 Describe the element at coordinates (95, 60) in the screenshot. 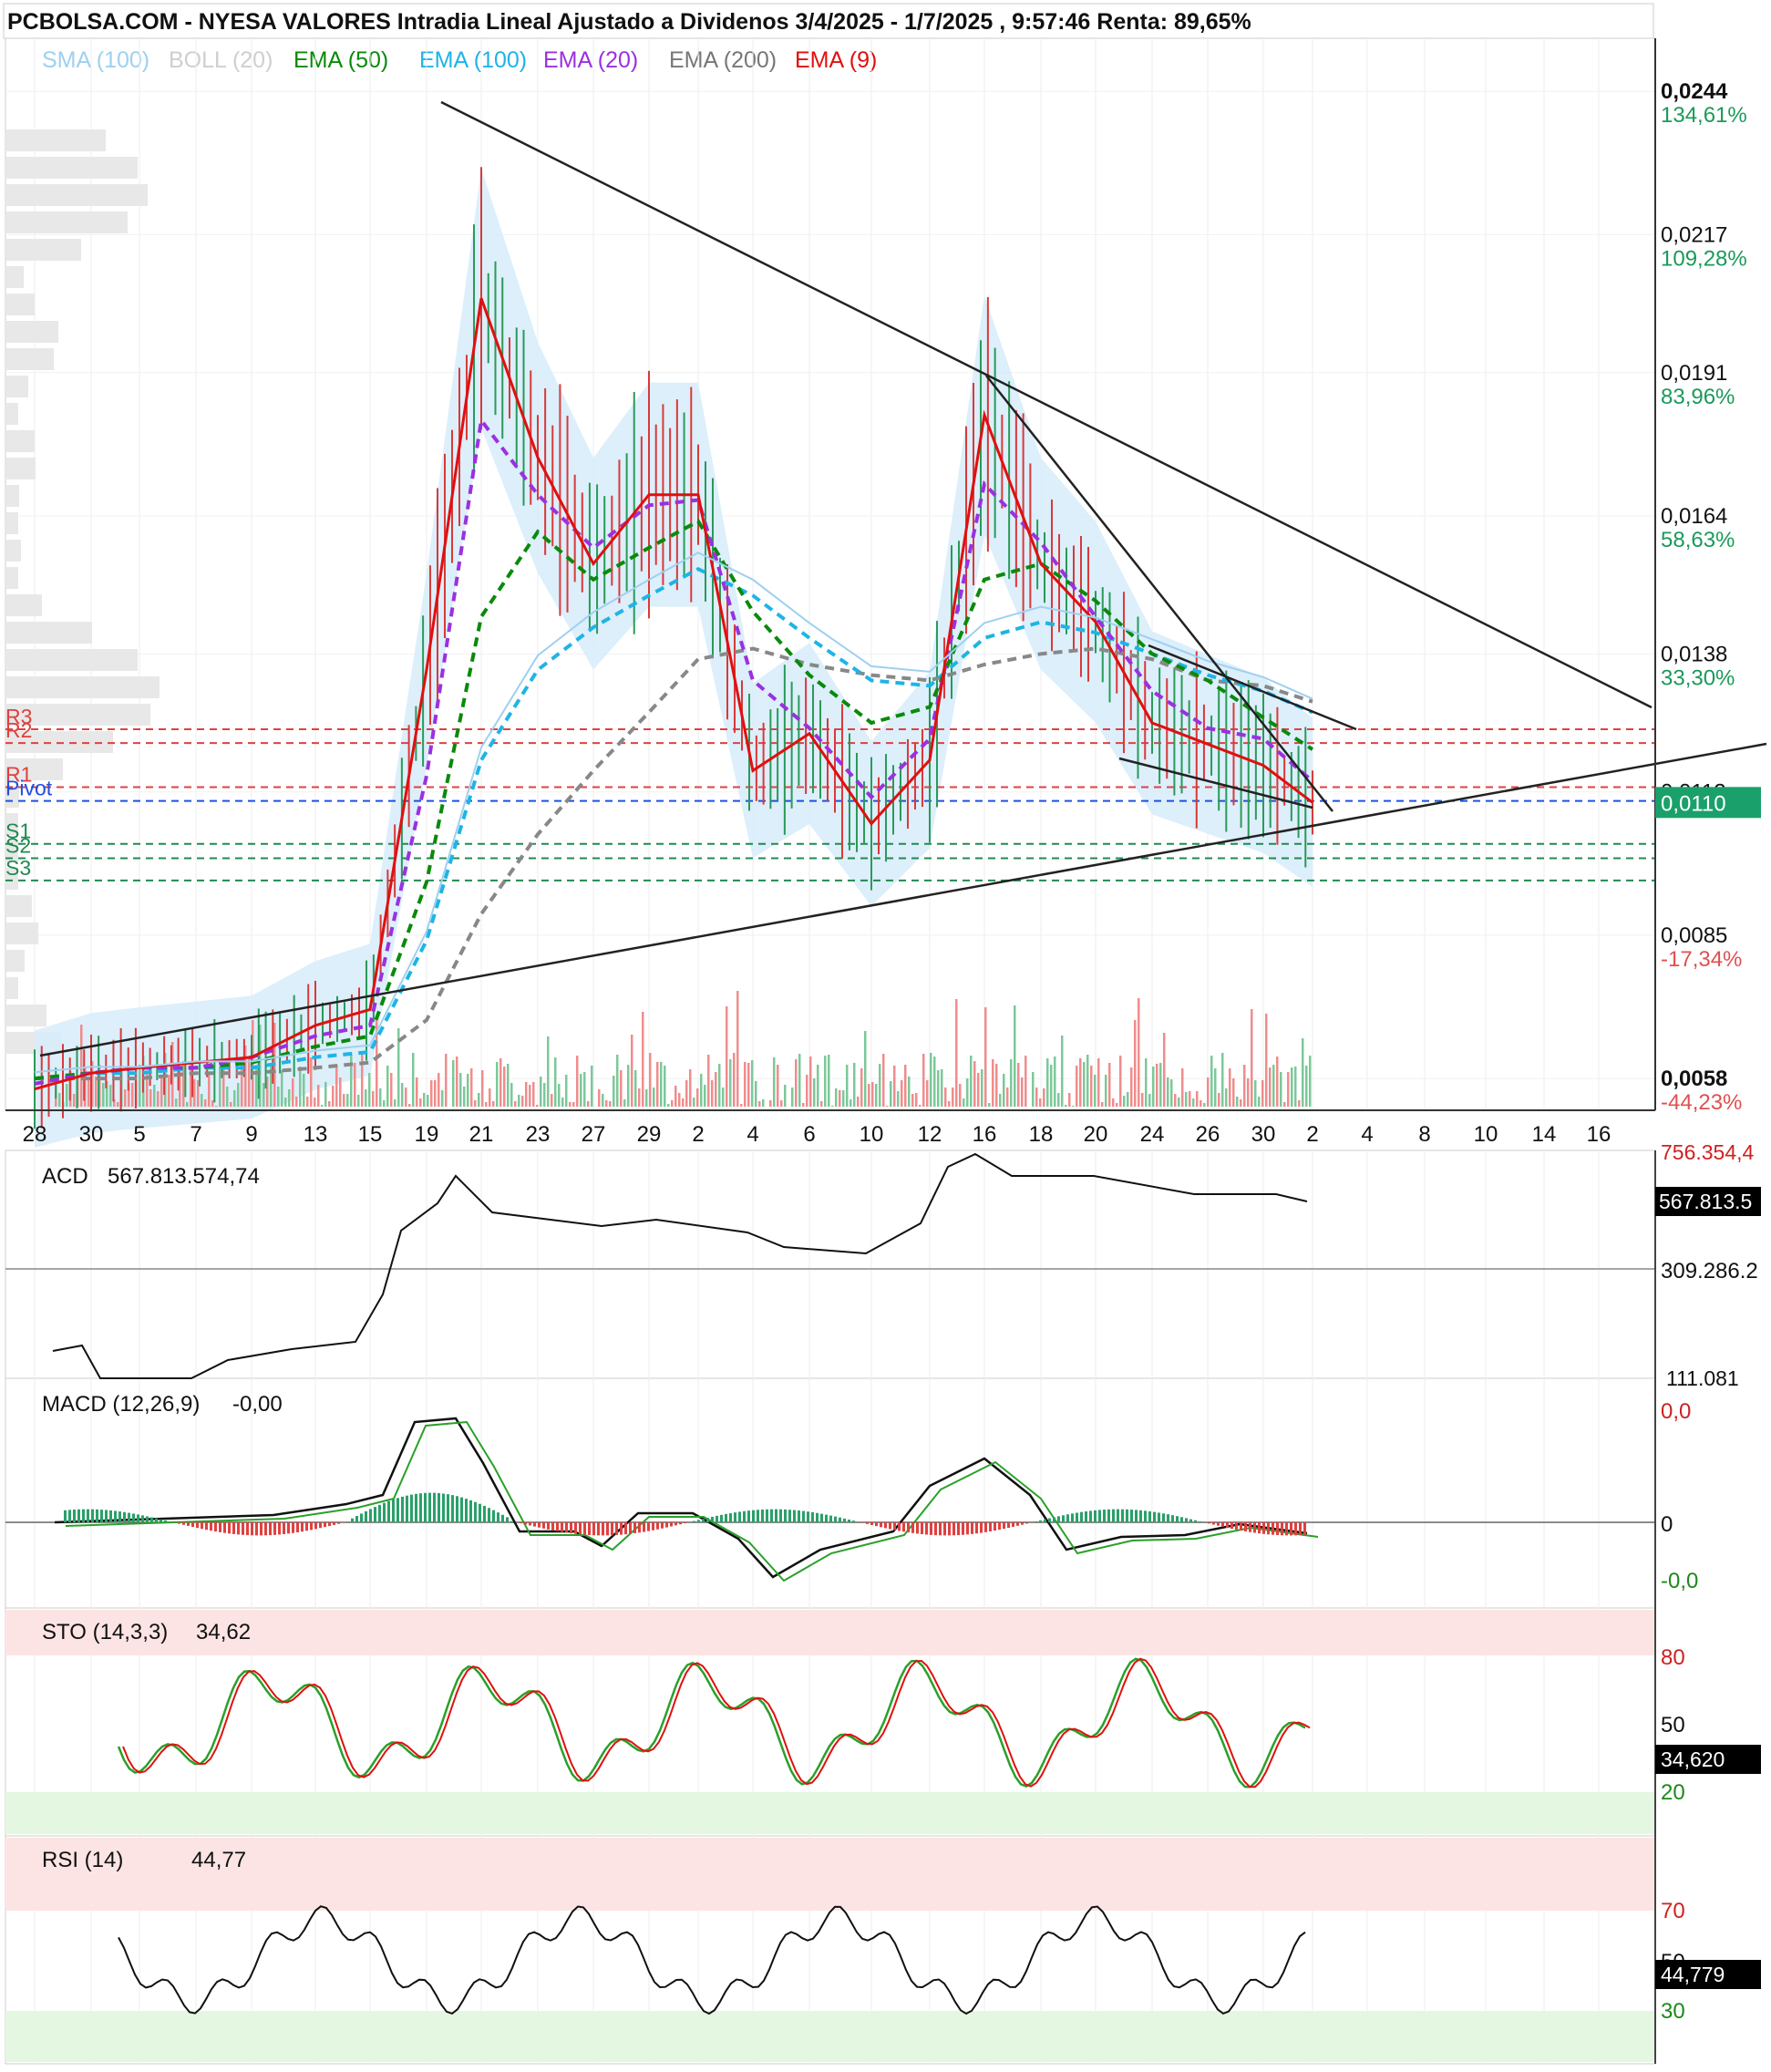

I see `legend-sma100: SMA (100)` at that location.